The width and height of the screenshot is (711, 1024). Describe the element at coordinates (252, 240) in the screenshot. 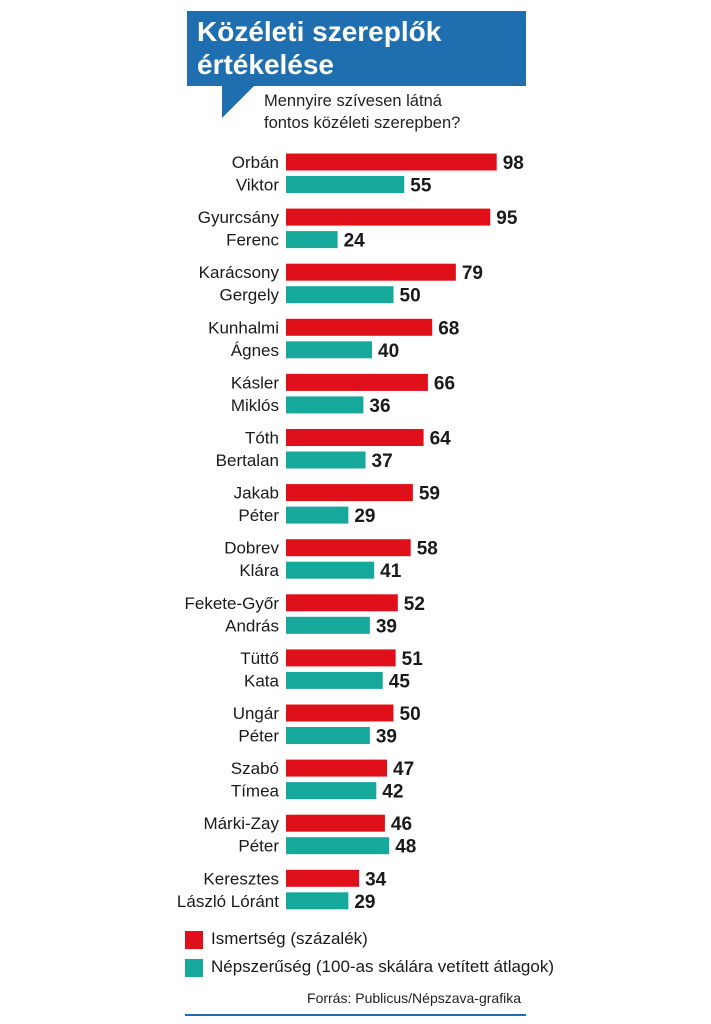

I see `category-label: Ferenc` at that location.